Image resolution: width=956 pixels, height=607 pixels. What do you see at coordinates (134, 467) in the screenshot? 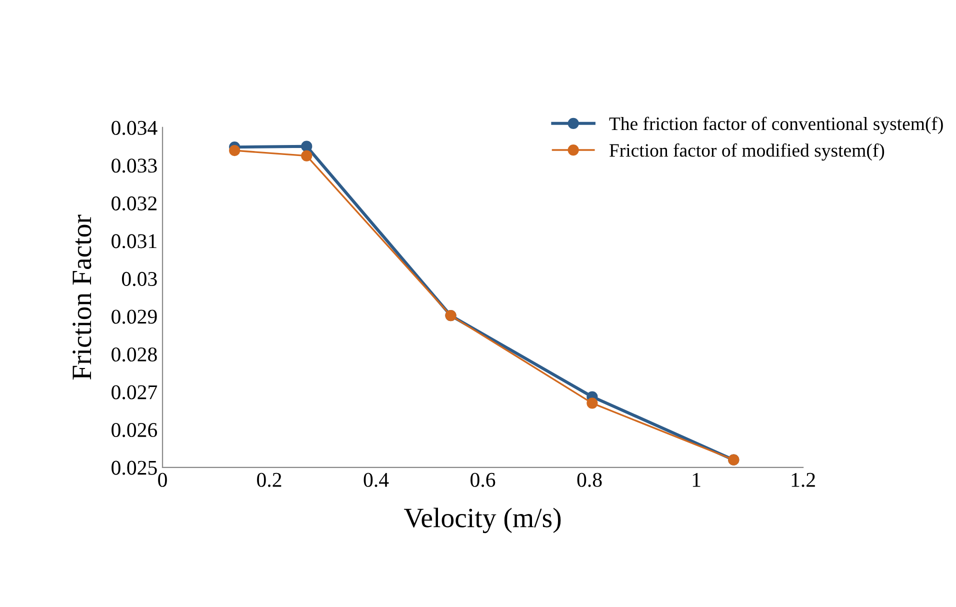
I see `y-tick-label: 0.025` at bounding box center [134, 467].